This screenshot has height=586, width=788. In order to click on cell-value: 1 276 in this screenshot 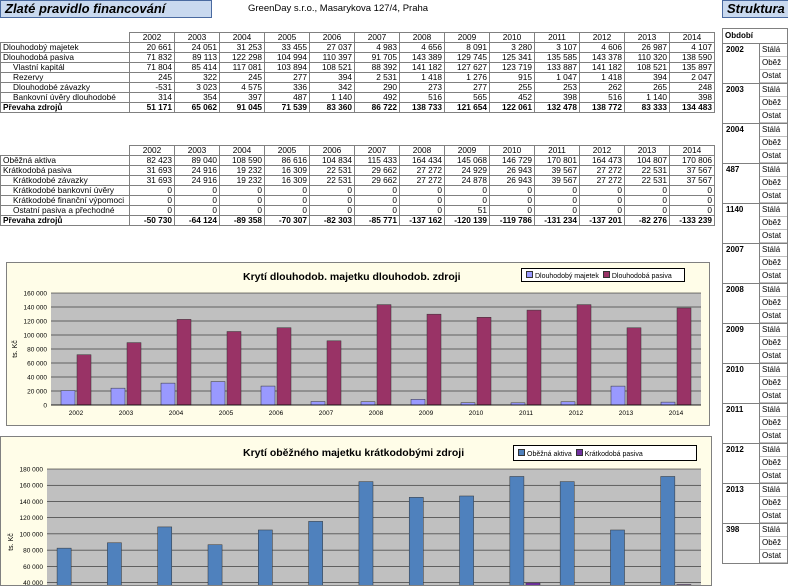, I will do `click(467, 77)`.